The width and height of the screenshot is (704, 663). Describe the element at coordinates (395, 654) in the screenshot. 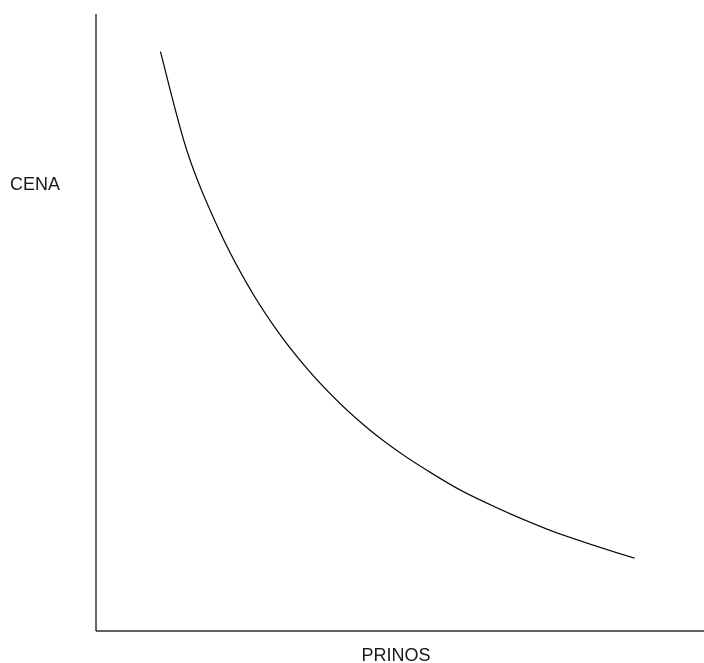

I see `x-axis-label: PRINOS` at that location.